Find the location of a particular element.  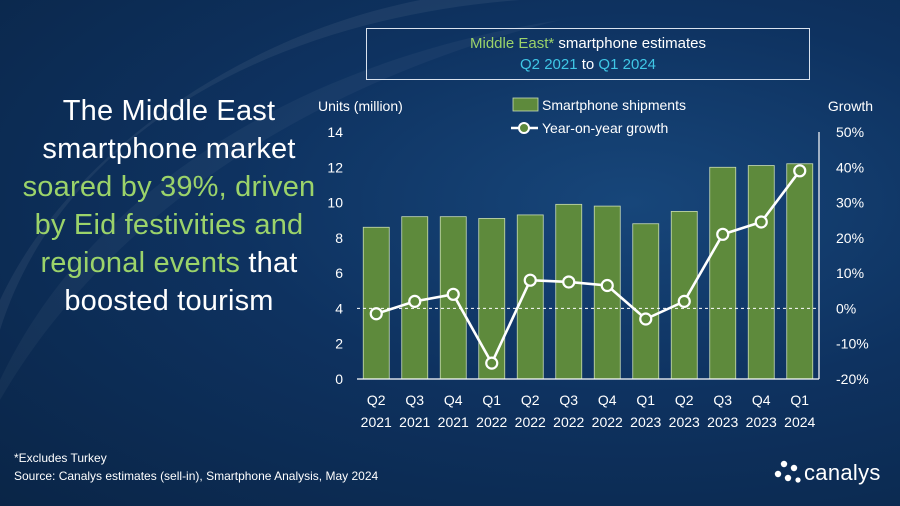

y2-axis-title: Growth is located at coordinates (850, 106).